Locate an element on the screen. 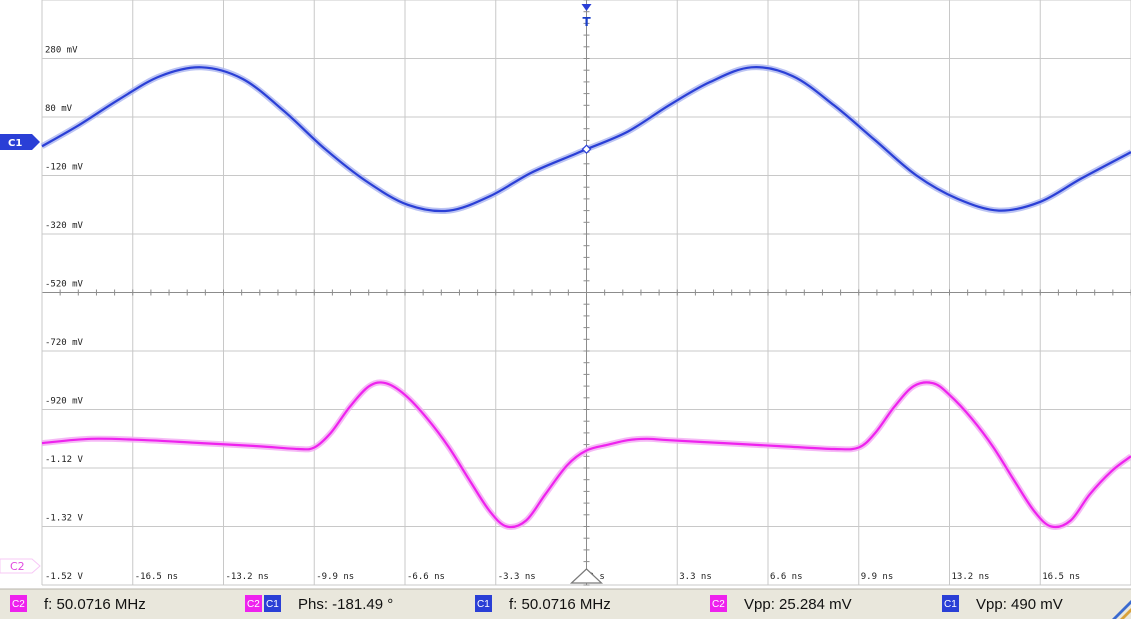 This screenshot has width=1131, height=619. measurement-3: C1 f: 50.0716 MHz is located at coordinates (543, 604).